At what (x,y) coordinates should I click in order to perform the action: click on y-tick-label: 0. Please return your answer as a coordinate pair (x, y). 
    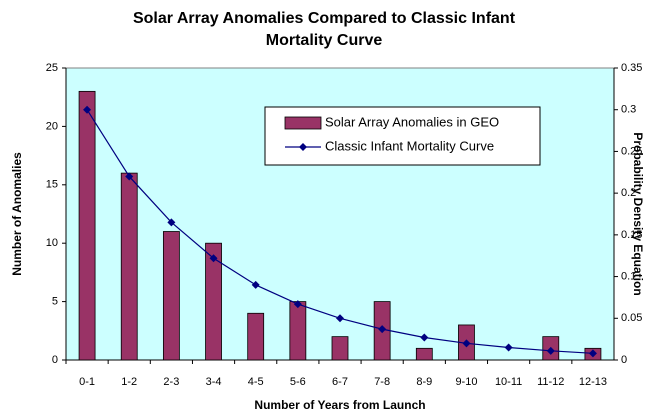
    Looking at the image, I should click on (55, 360).